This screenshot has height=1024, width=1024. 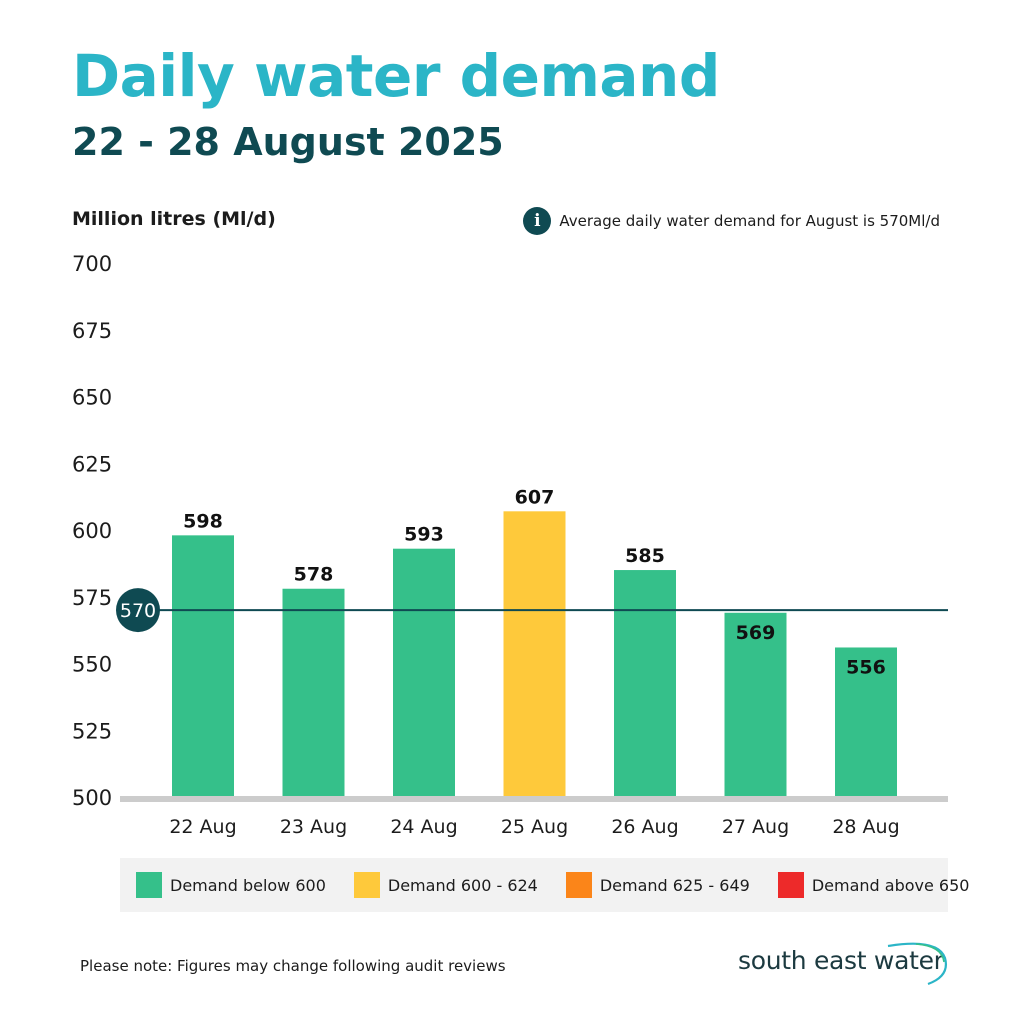 I want to click on y-tick-label: 500, so click(x=92, y=798).